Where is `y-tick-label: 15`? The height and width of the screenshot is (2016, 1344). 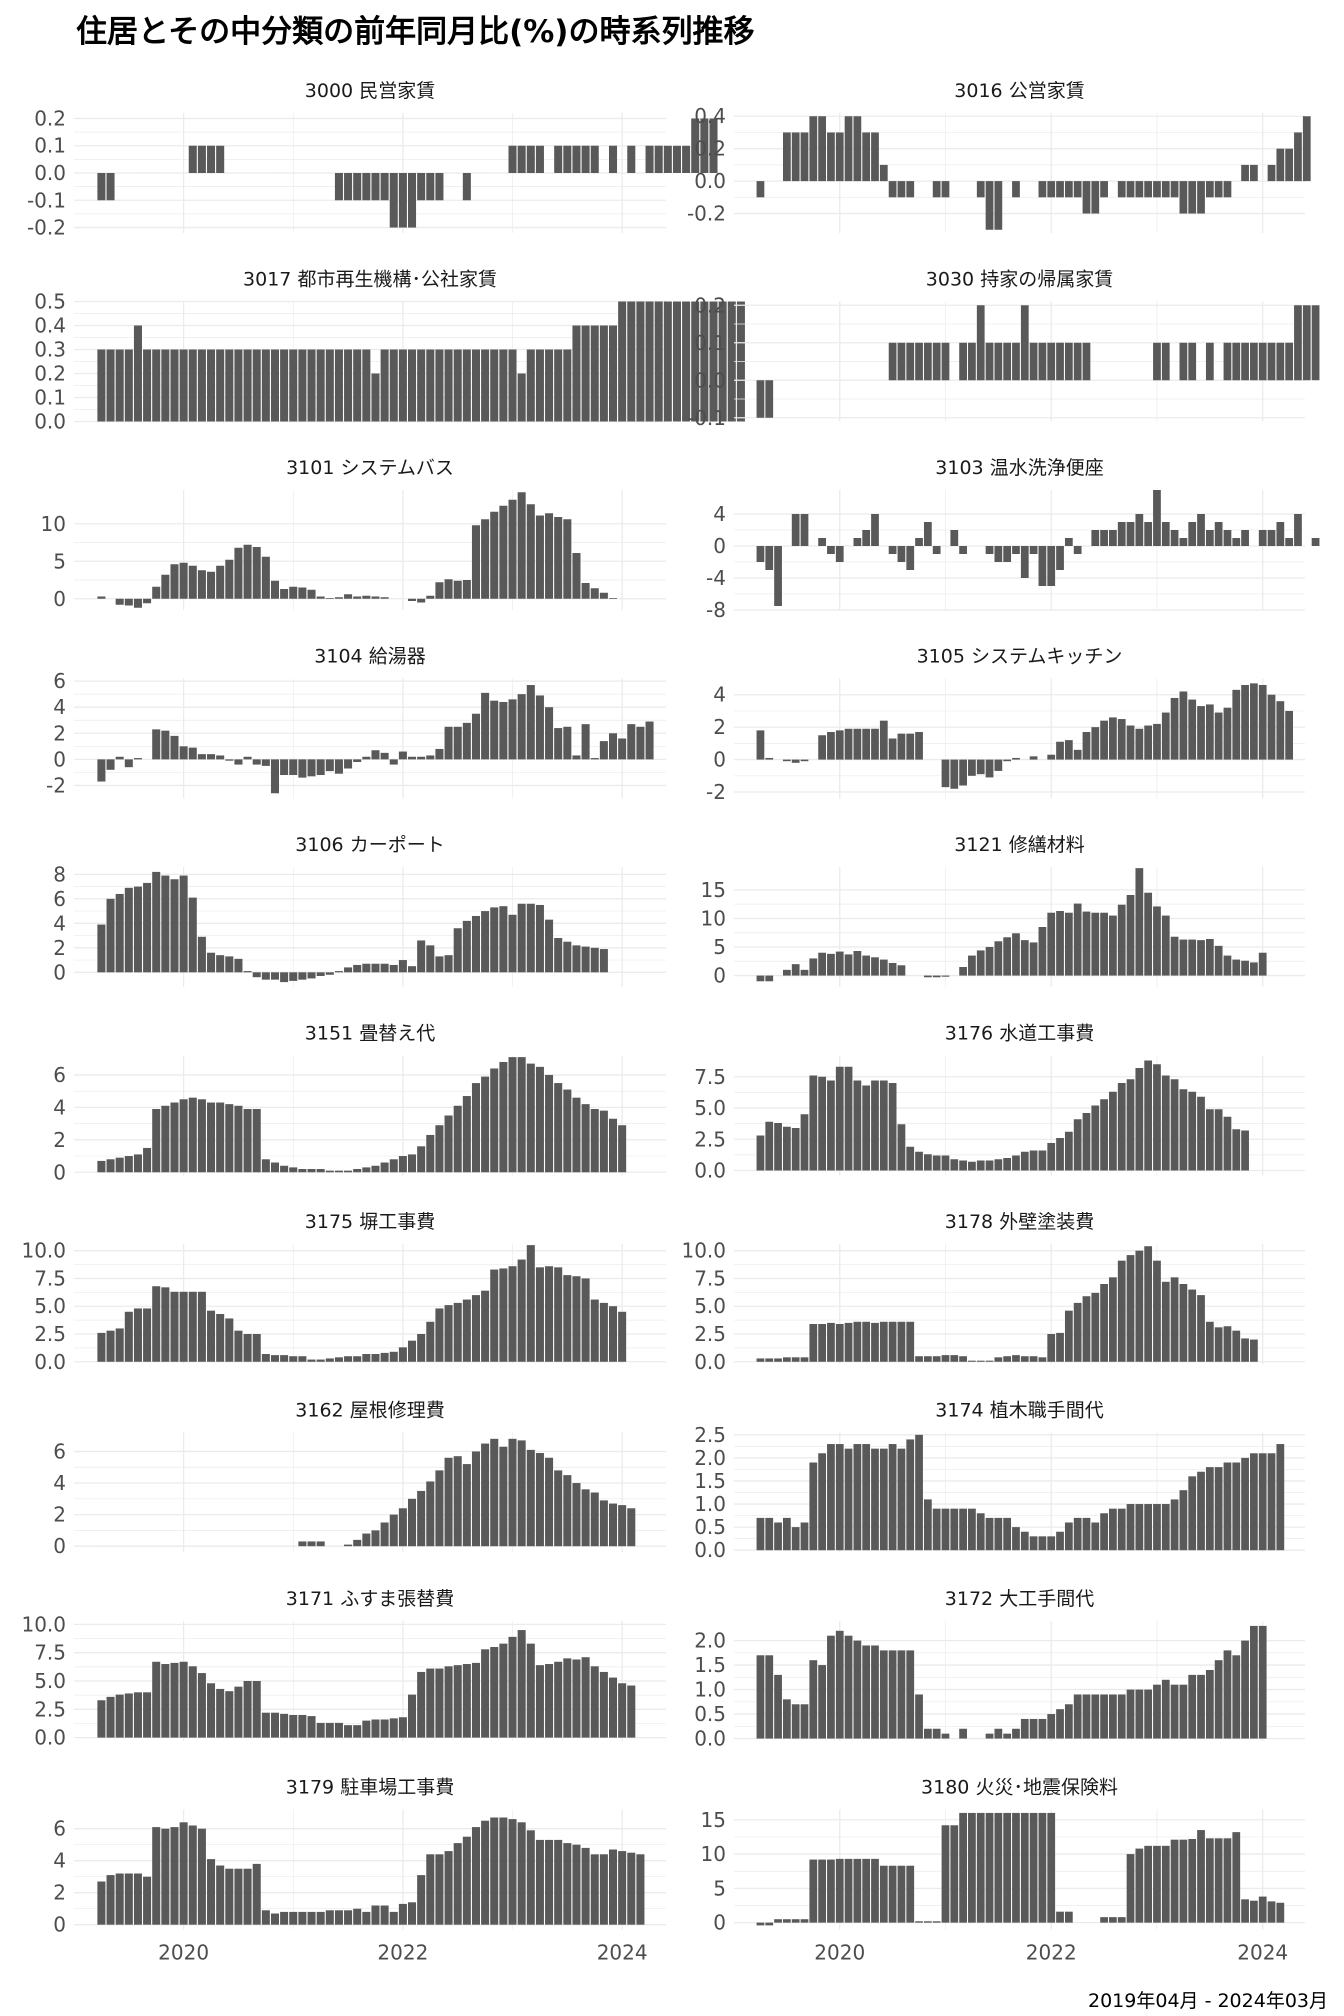
y-tick-label: 15 is located at coordinates (713, 890).